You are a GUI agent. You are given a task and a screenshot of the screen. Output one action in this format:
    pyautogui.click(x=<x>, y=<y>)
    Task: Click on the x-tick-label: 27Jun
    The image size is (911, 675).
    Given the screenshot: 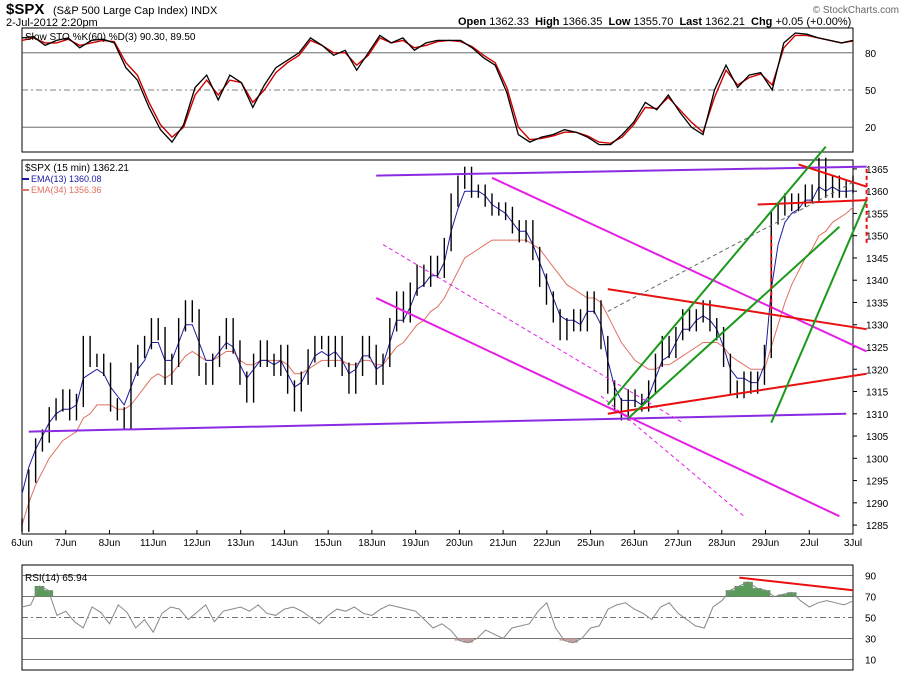 What is the action you would take?
    pyautogui.click(x=677, y=543)
    